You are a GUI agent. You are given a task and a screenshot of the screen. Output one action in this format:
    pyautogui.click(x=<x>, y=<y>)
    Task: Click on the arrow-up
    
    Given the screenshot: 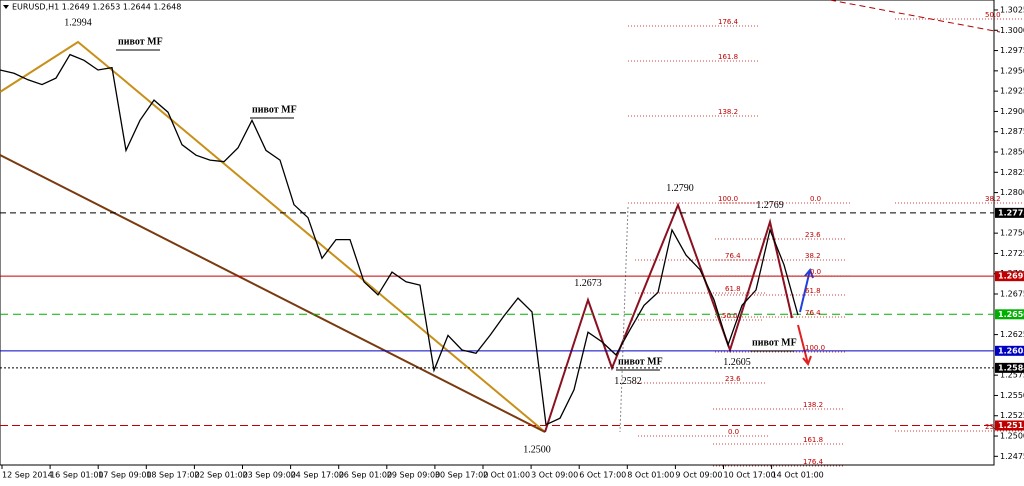 What is the action you would take?
    pyautogui.click(x=805, y=291)
    